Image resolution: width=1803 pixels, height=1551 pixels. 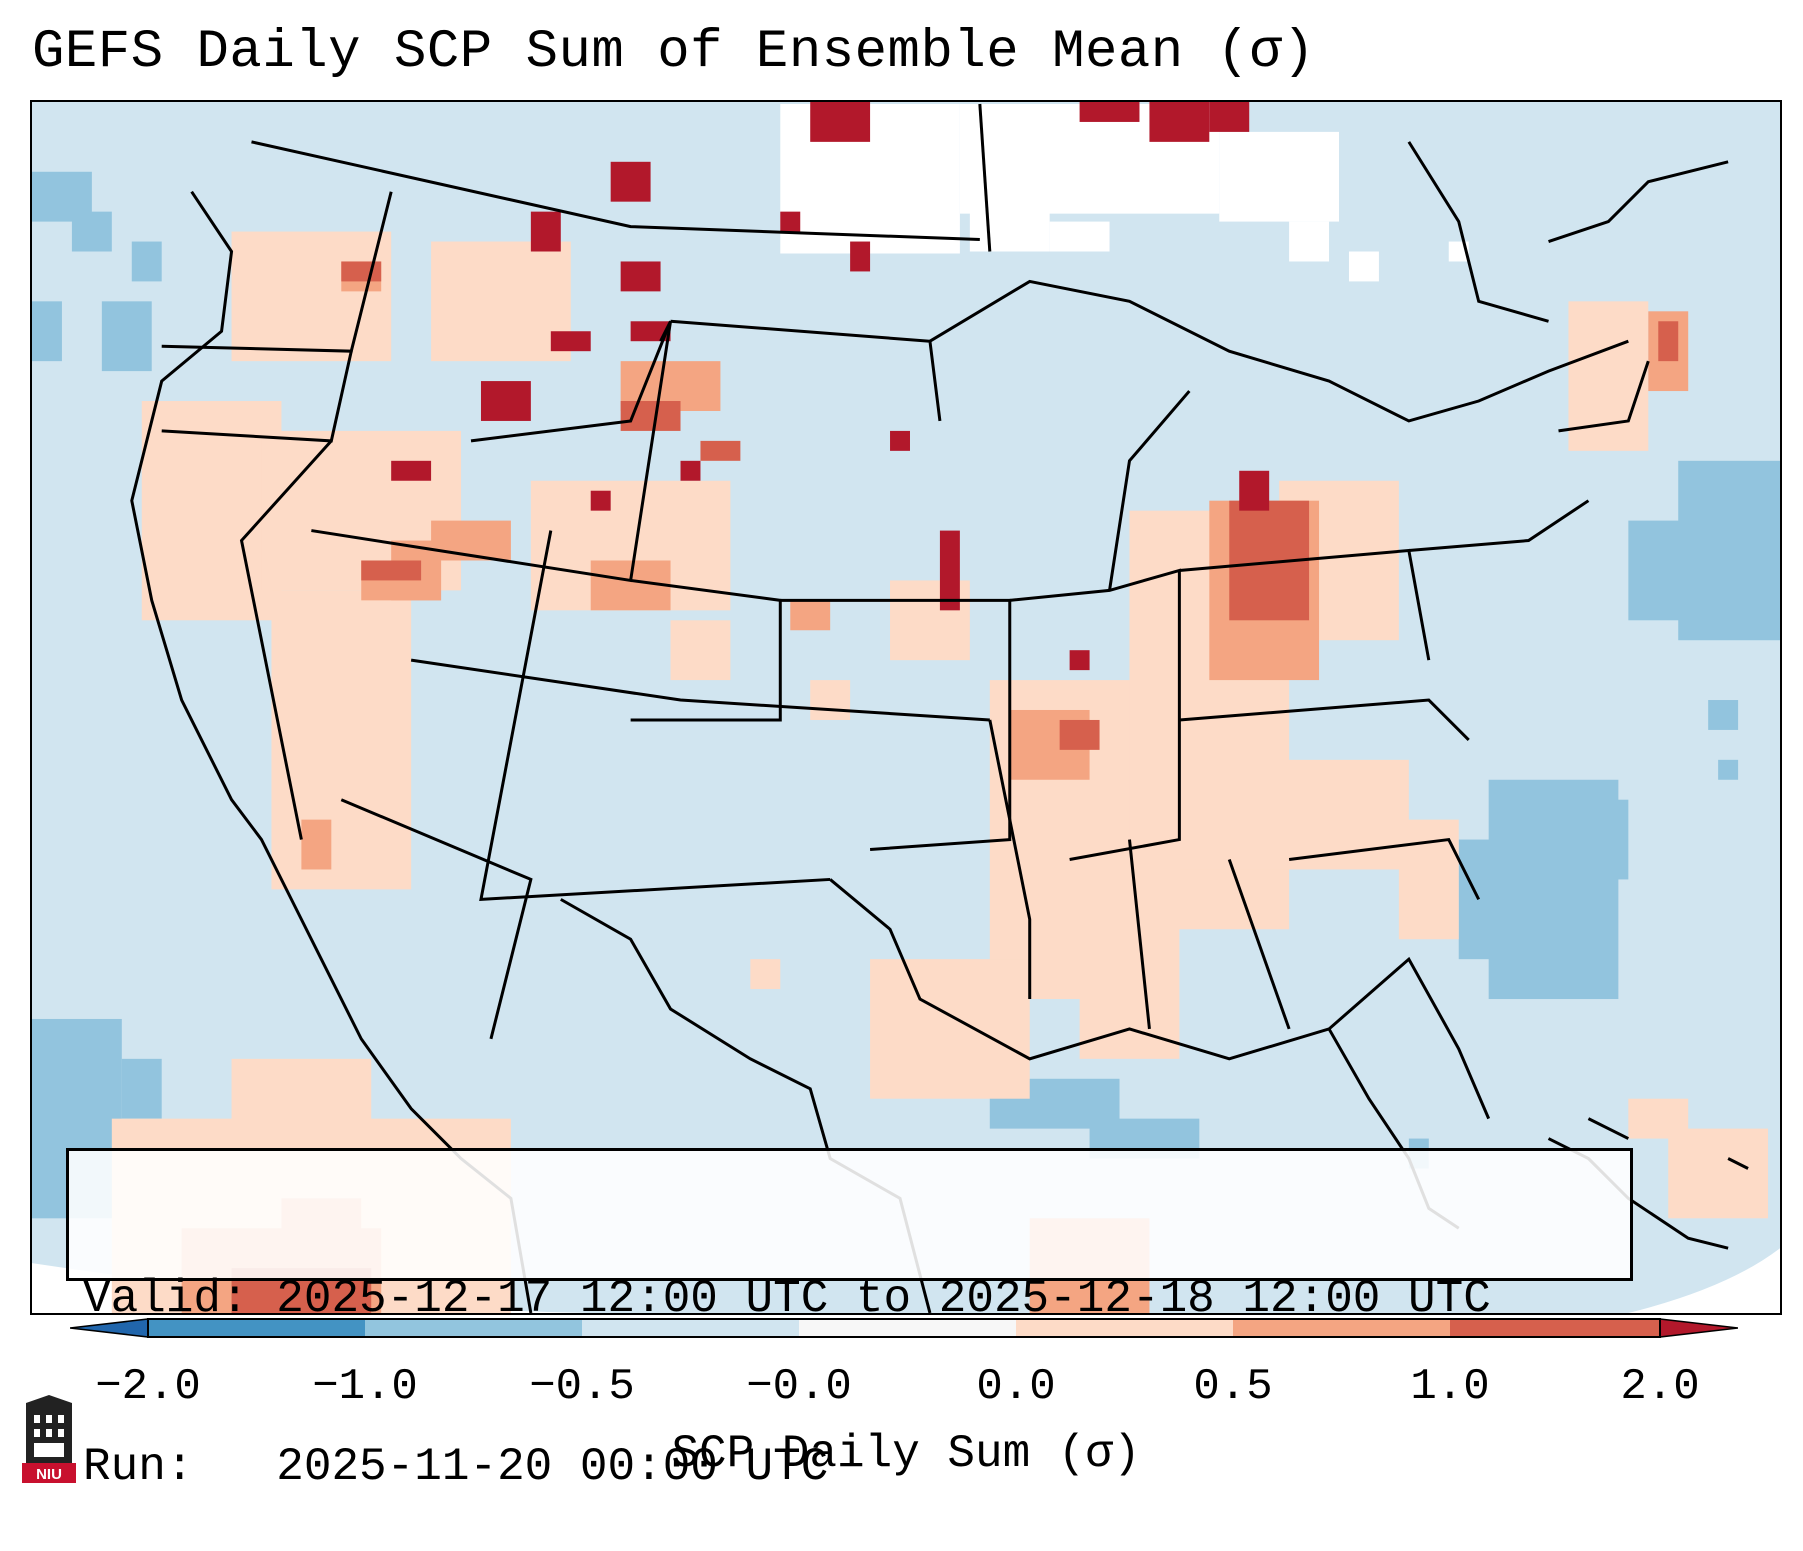 I want to click on colorbar-tick: 0.0, so click(x=1016, y=1387).